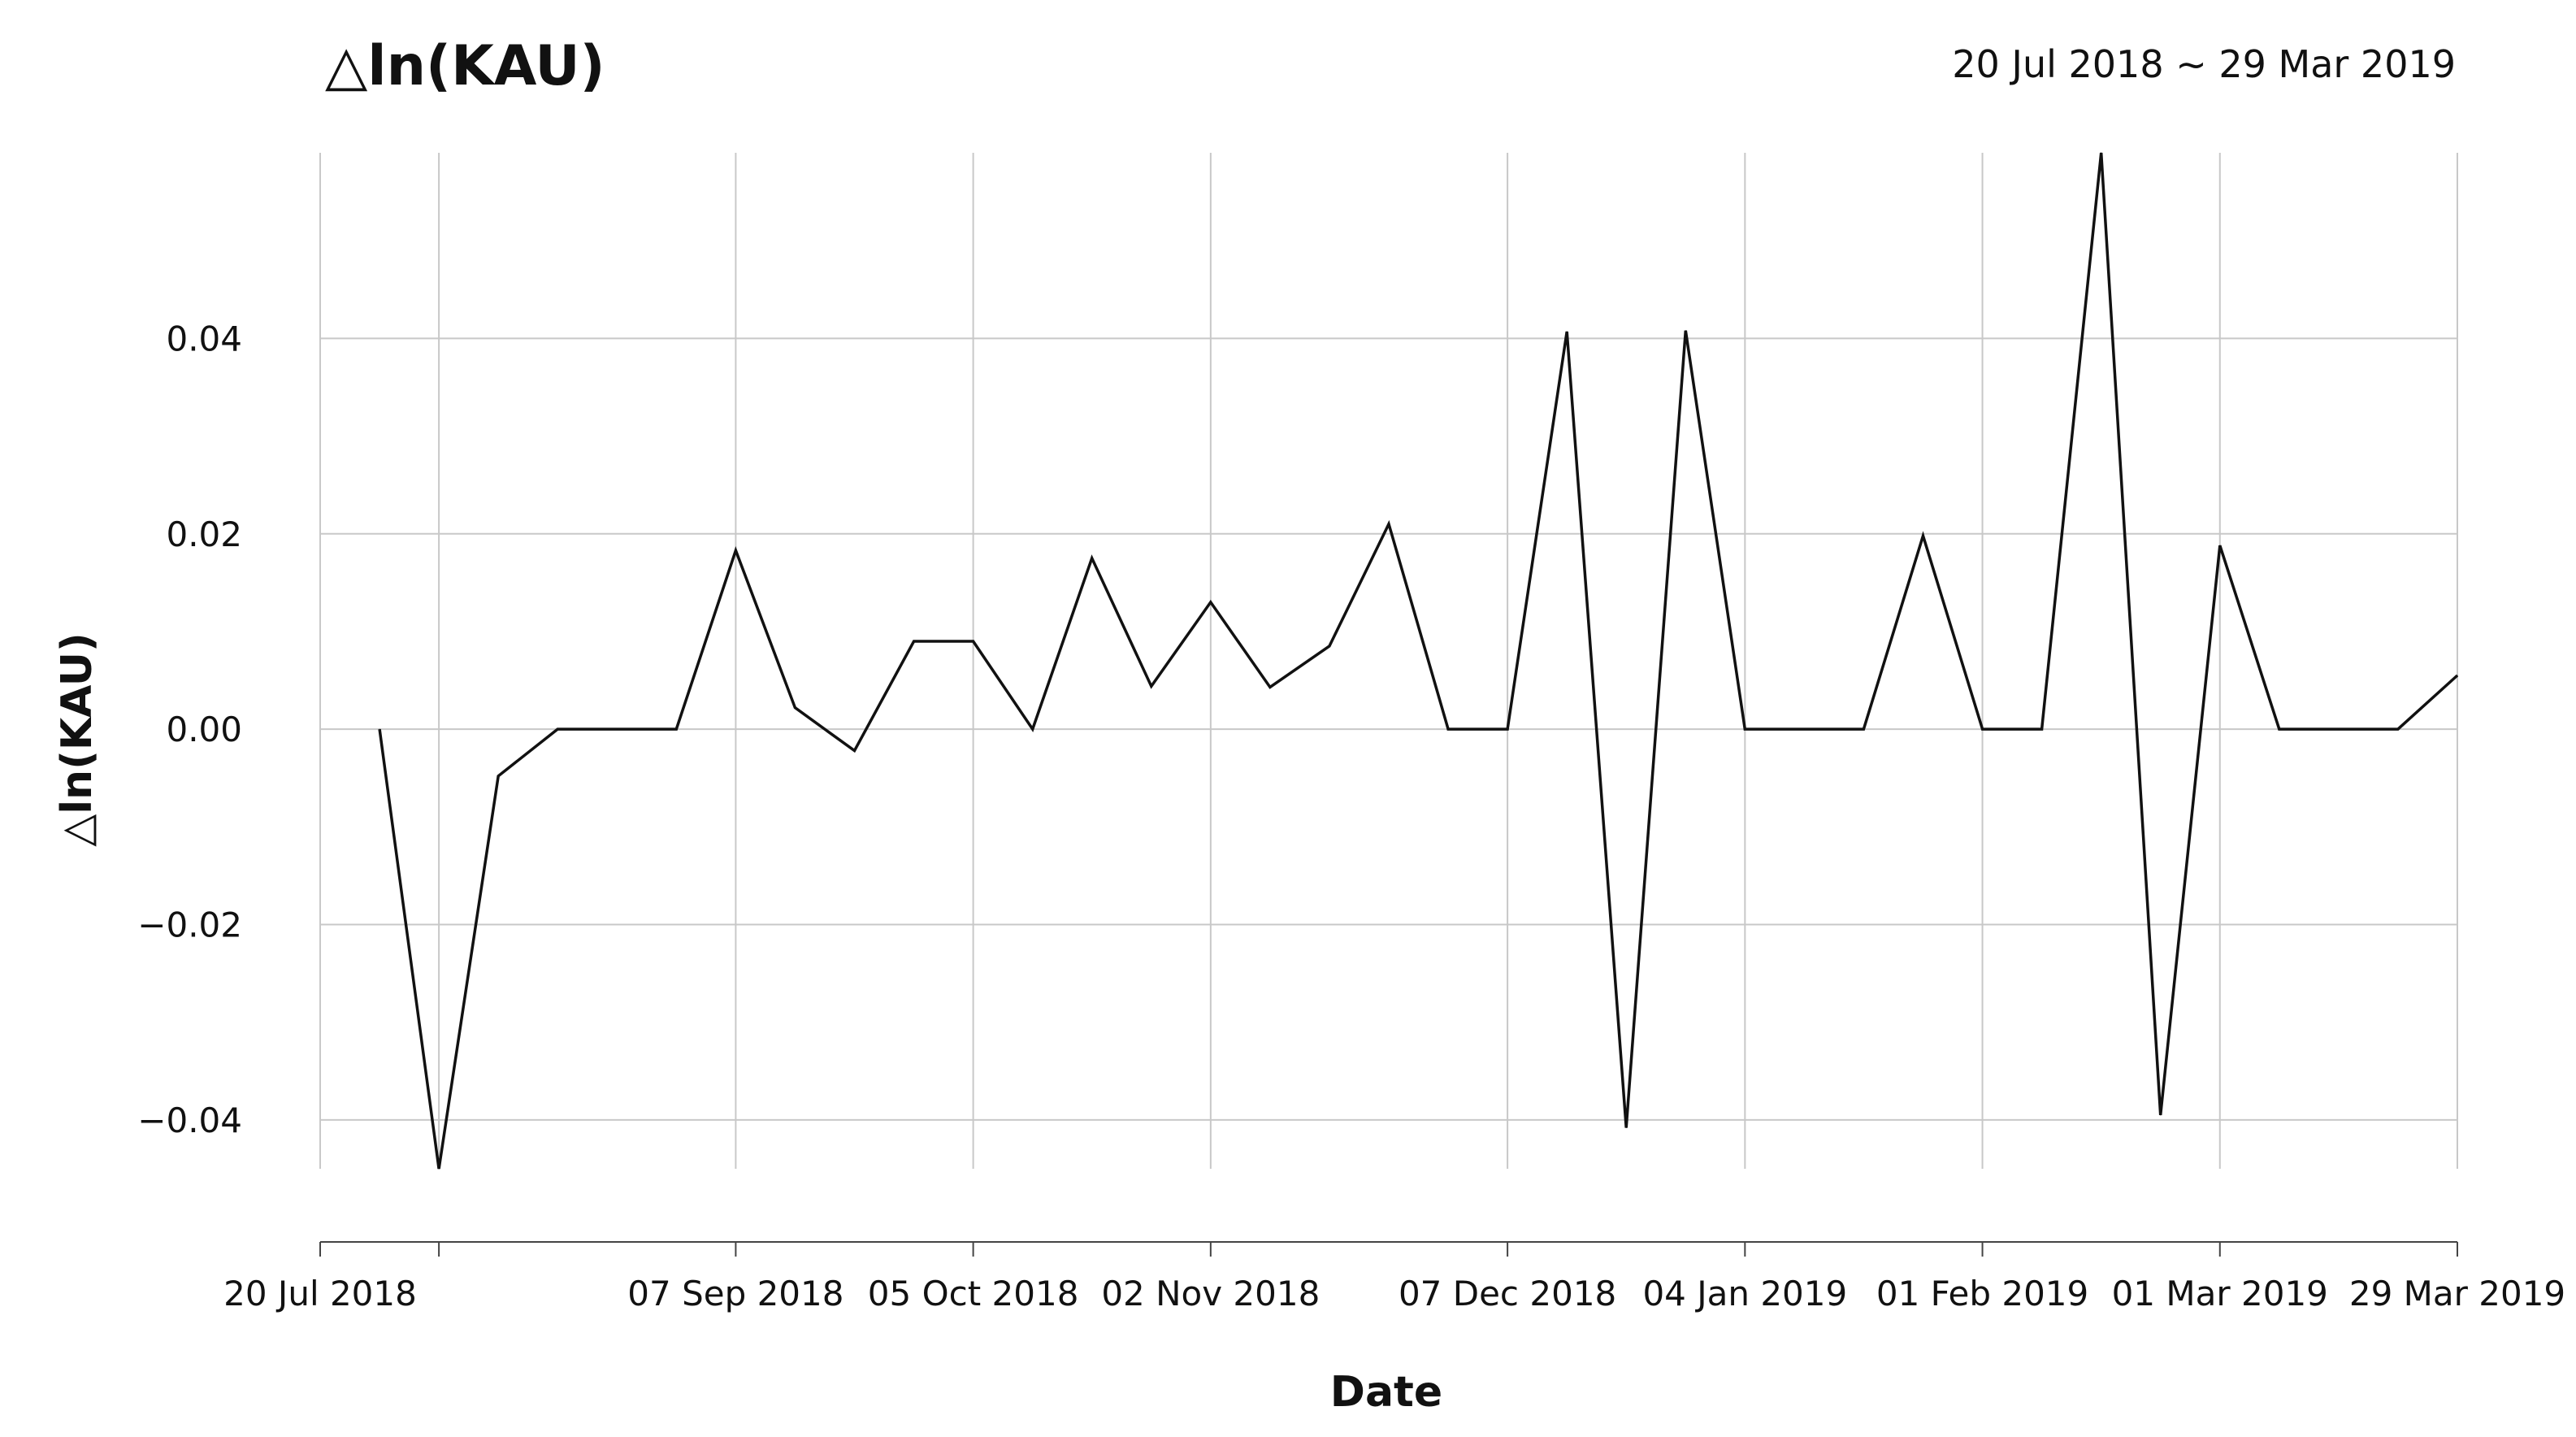 Image resolution: width=2576 pixels, height=1437 pixels. I want to click on y-tick-label: −0.04, so click(189, 1120).